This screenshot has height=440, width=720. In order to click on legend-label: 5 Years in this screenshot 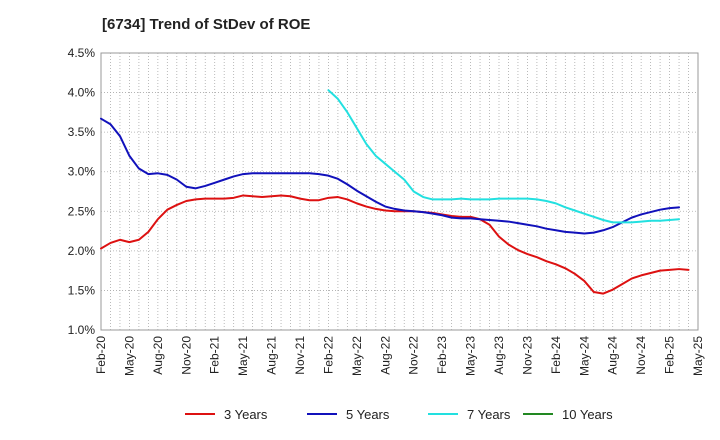, I will do `click(368, 414)`.